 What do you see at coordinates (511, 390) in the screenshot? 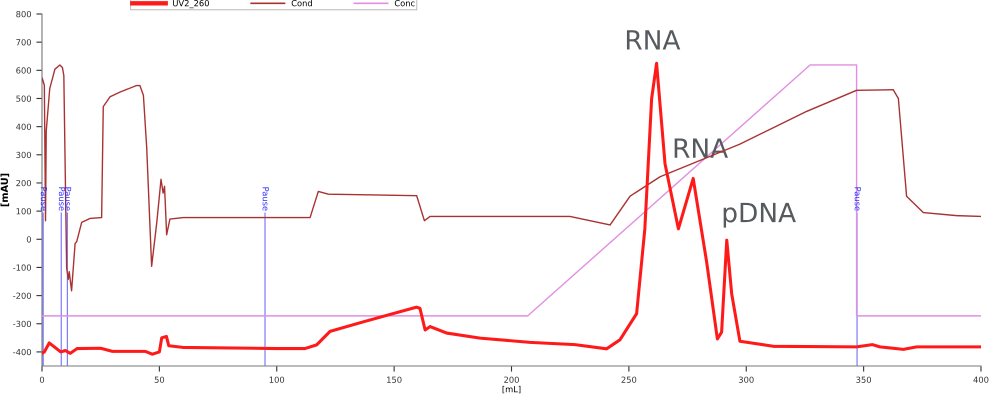
I see `x-axis-title: [mL]` at bounding box center [511, 390].